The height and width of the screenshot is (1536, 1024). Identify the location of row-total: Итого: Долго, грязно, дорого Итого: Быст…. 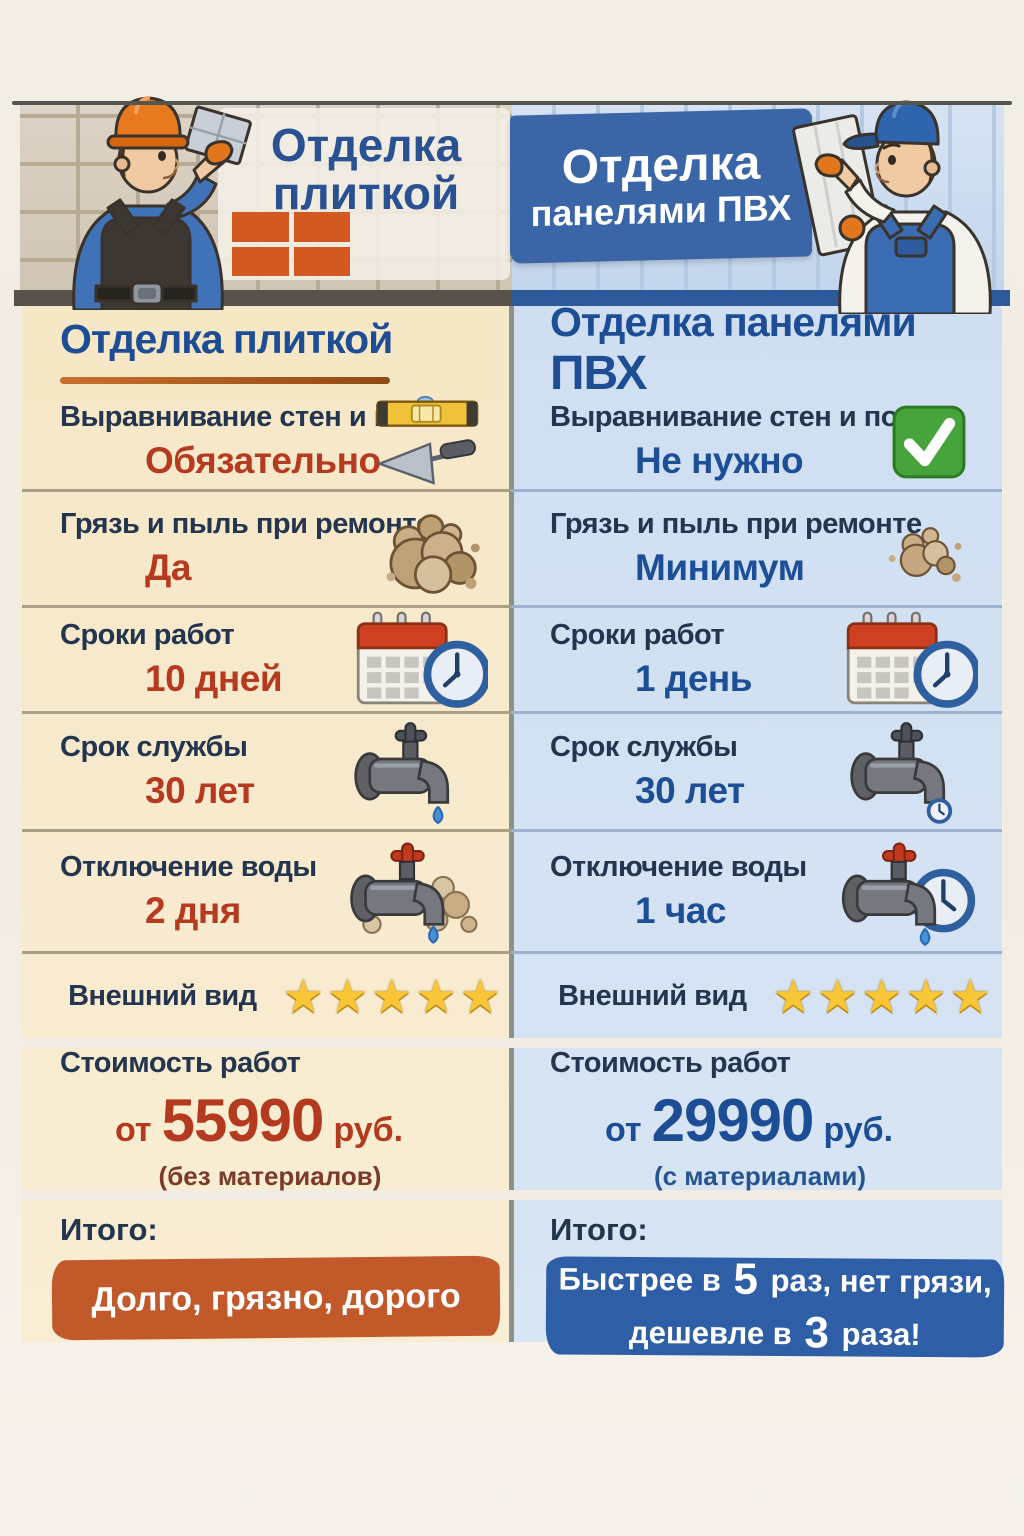
(513, 1274).